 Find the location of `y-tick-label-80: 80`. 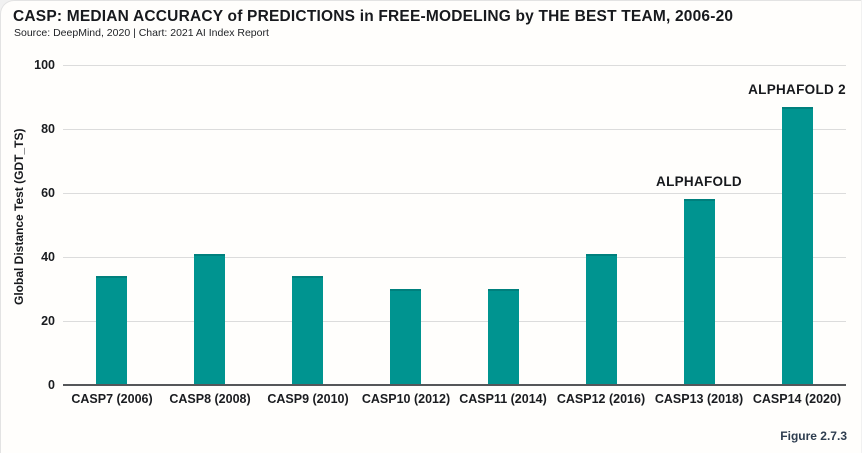

y-tick-label-80: 80 is located at coordinates (48, 129).